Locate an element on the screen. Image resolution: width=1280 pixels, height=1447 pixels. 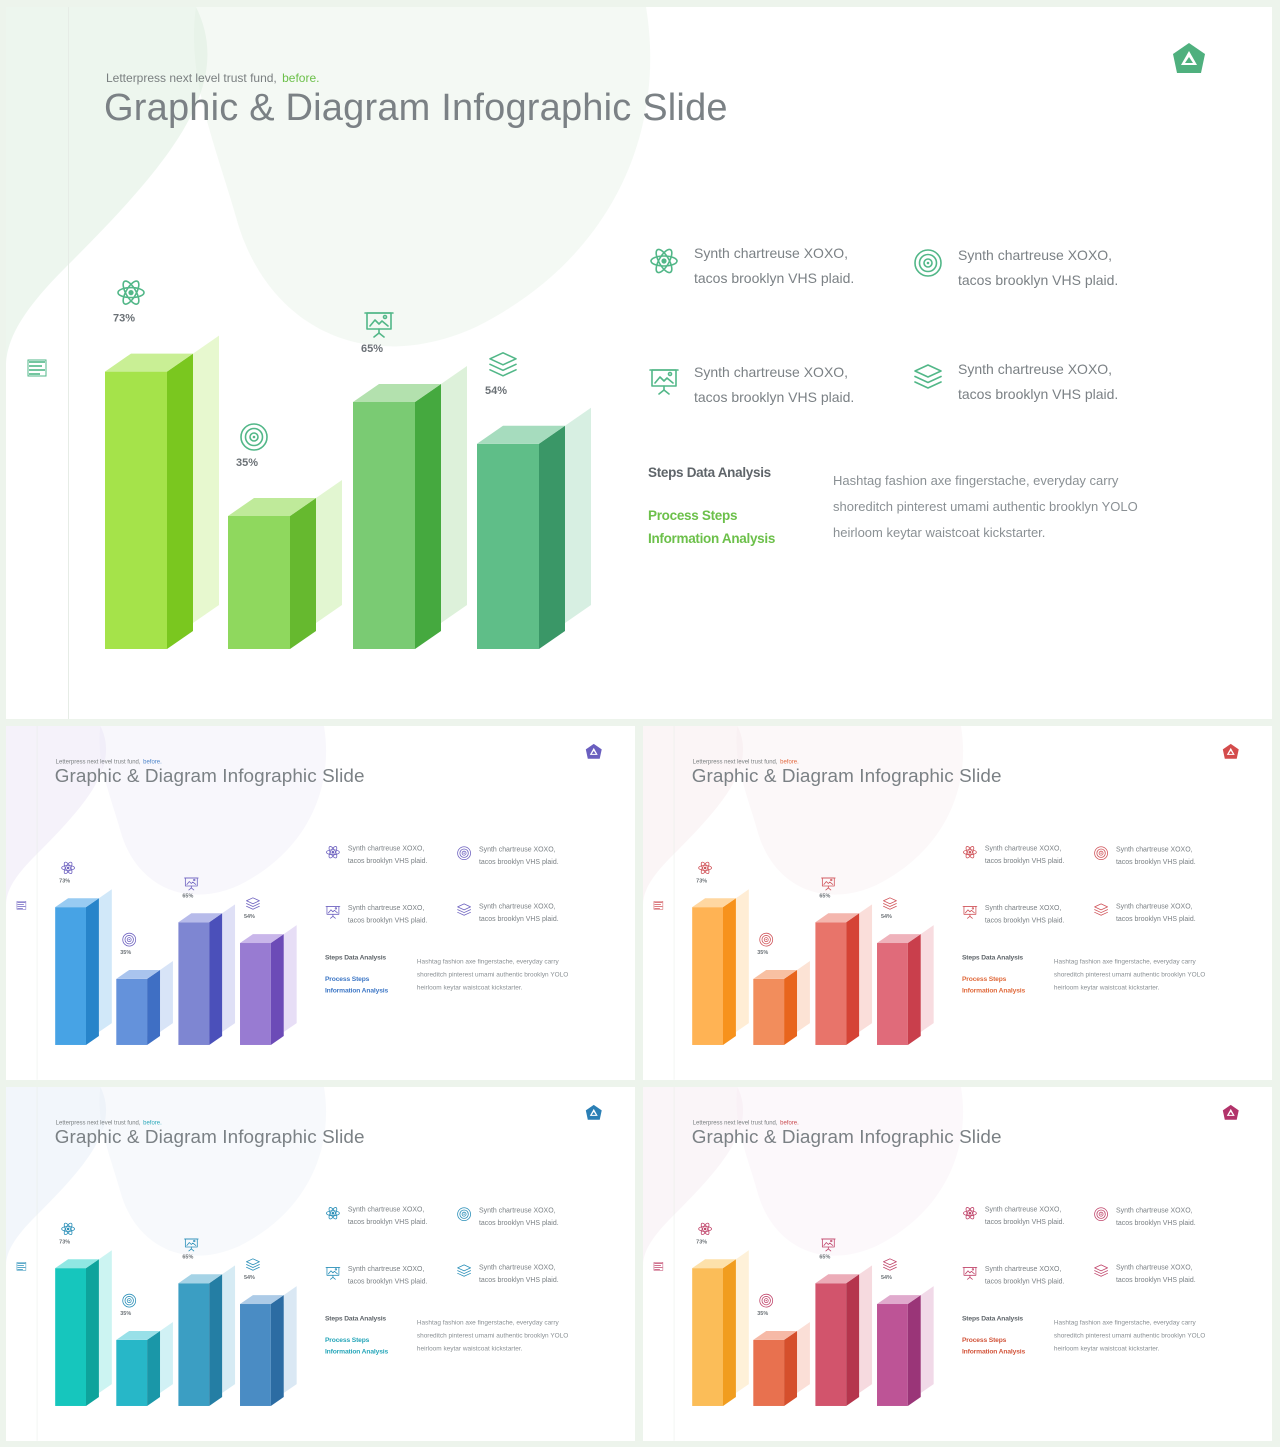
steps-heading: Steps Data Analysis is located at coordinates (709, 472).